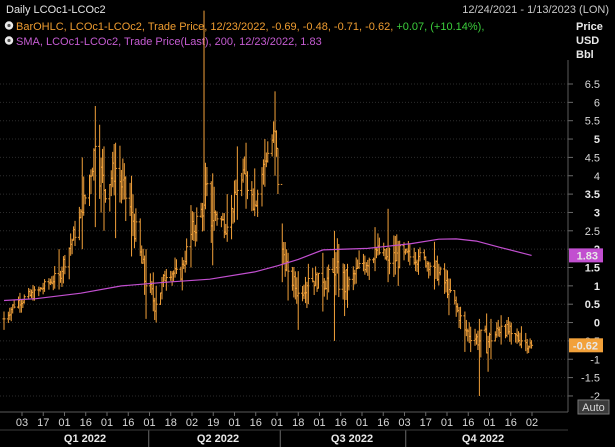 This screenshot has height=447, width=615. What do you see at coordinates (589, 27) in the screenshot?
I see `y-axis-heading-line: Price` at bounding box center [589, 27].